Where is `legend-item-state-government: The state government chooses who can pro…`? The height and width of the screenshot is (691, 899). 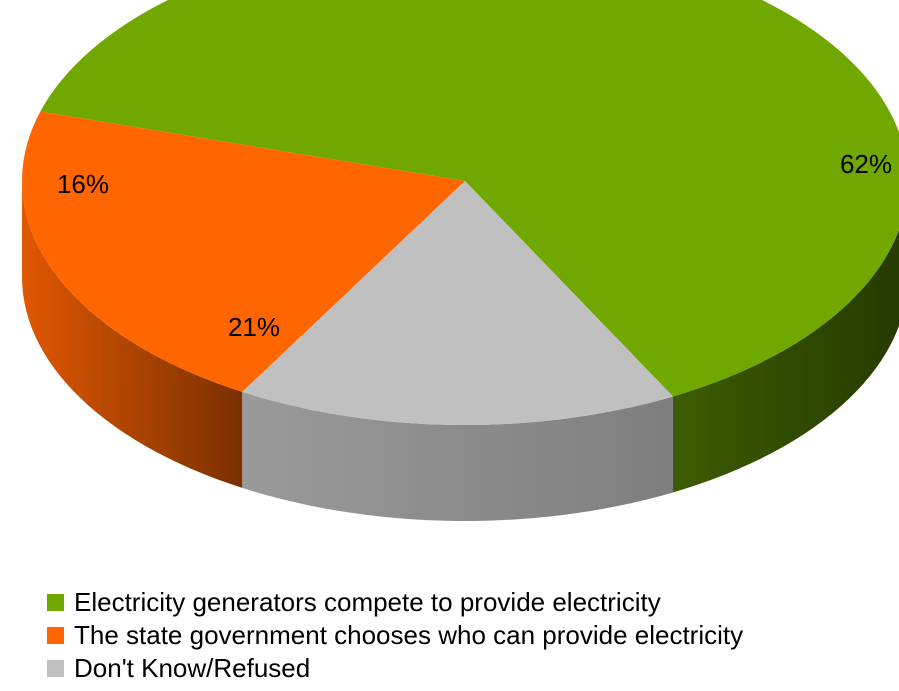 legend-item-state-government: The state government chooses who can pro… is located at coordinates (395, 635).